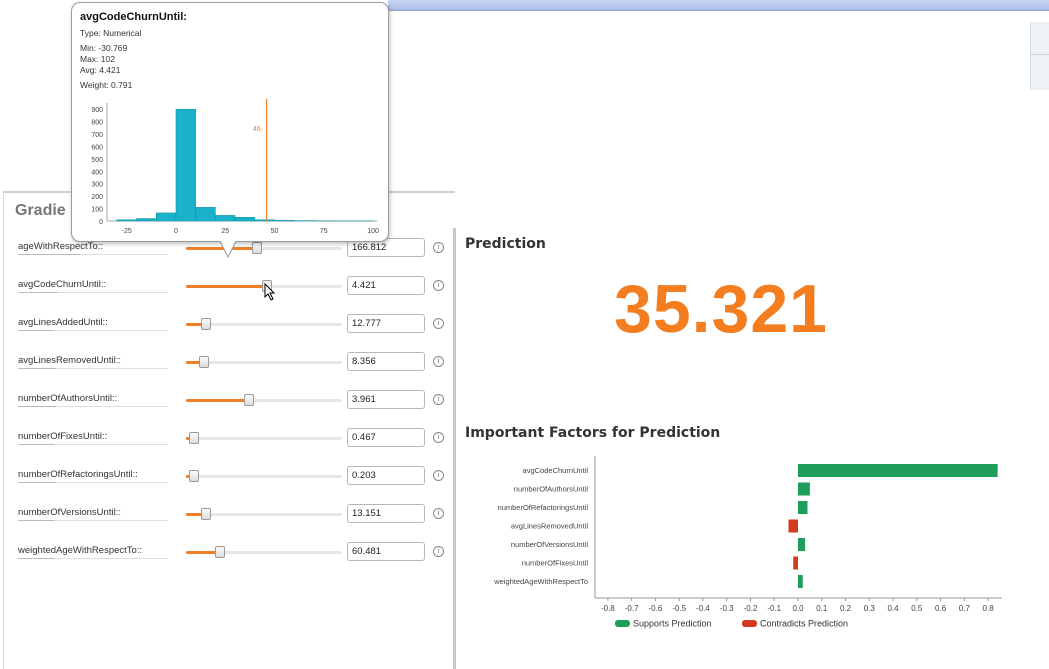  What do you see at coordinates (97, 147) in the screenshot?
I see `hist-y-tick: 600` at bounding box center [97, 147].